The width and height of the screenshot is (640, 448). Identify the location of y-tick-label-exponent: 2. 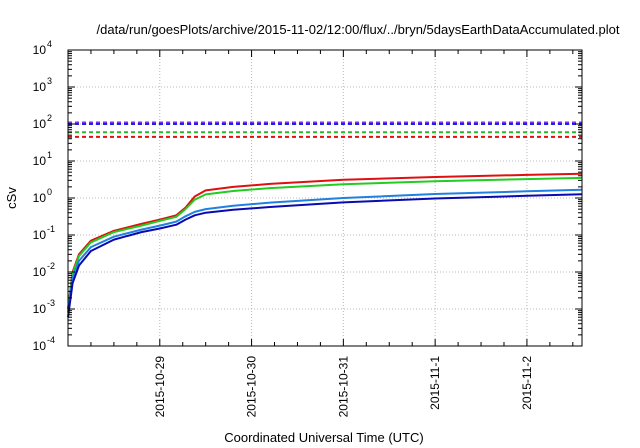
(49, 118).